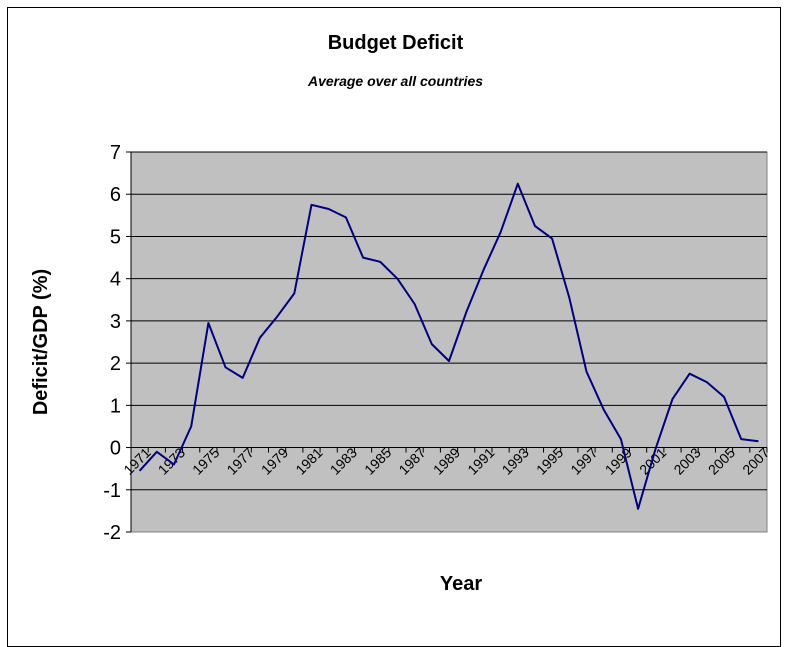 The height and width of the screenshot is (647, 791). I want to click on chart-subtitle: Average over all countries, so click(395, 81).